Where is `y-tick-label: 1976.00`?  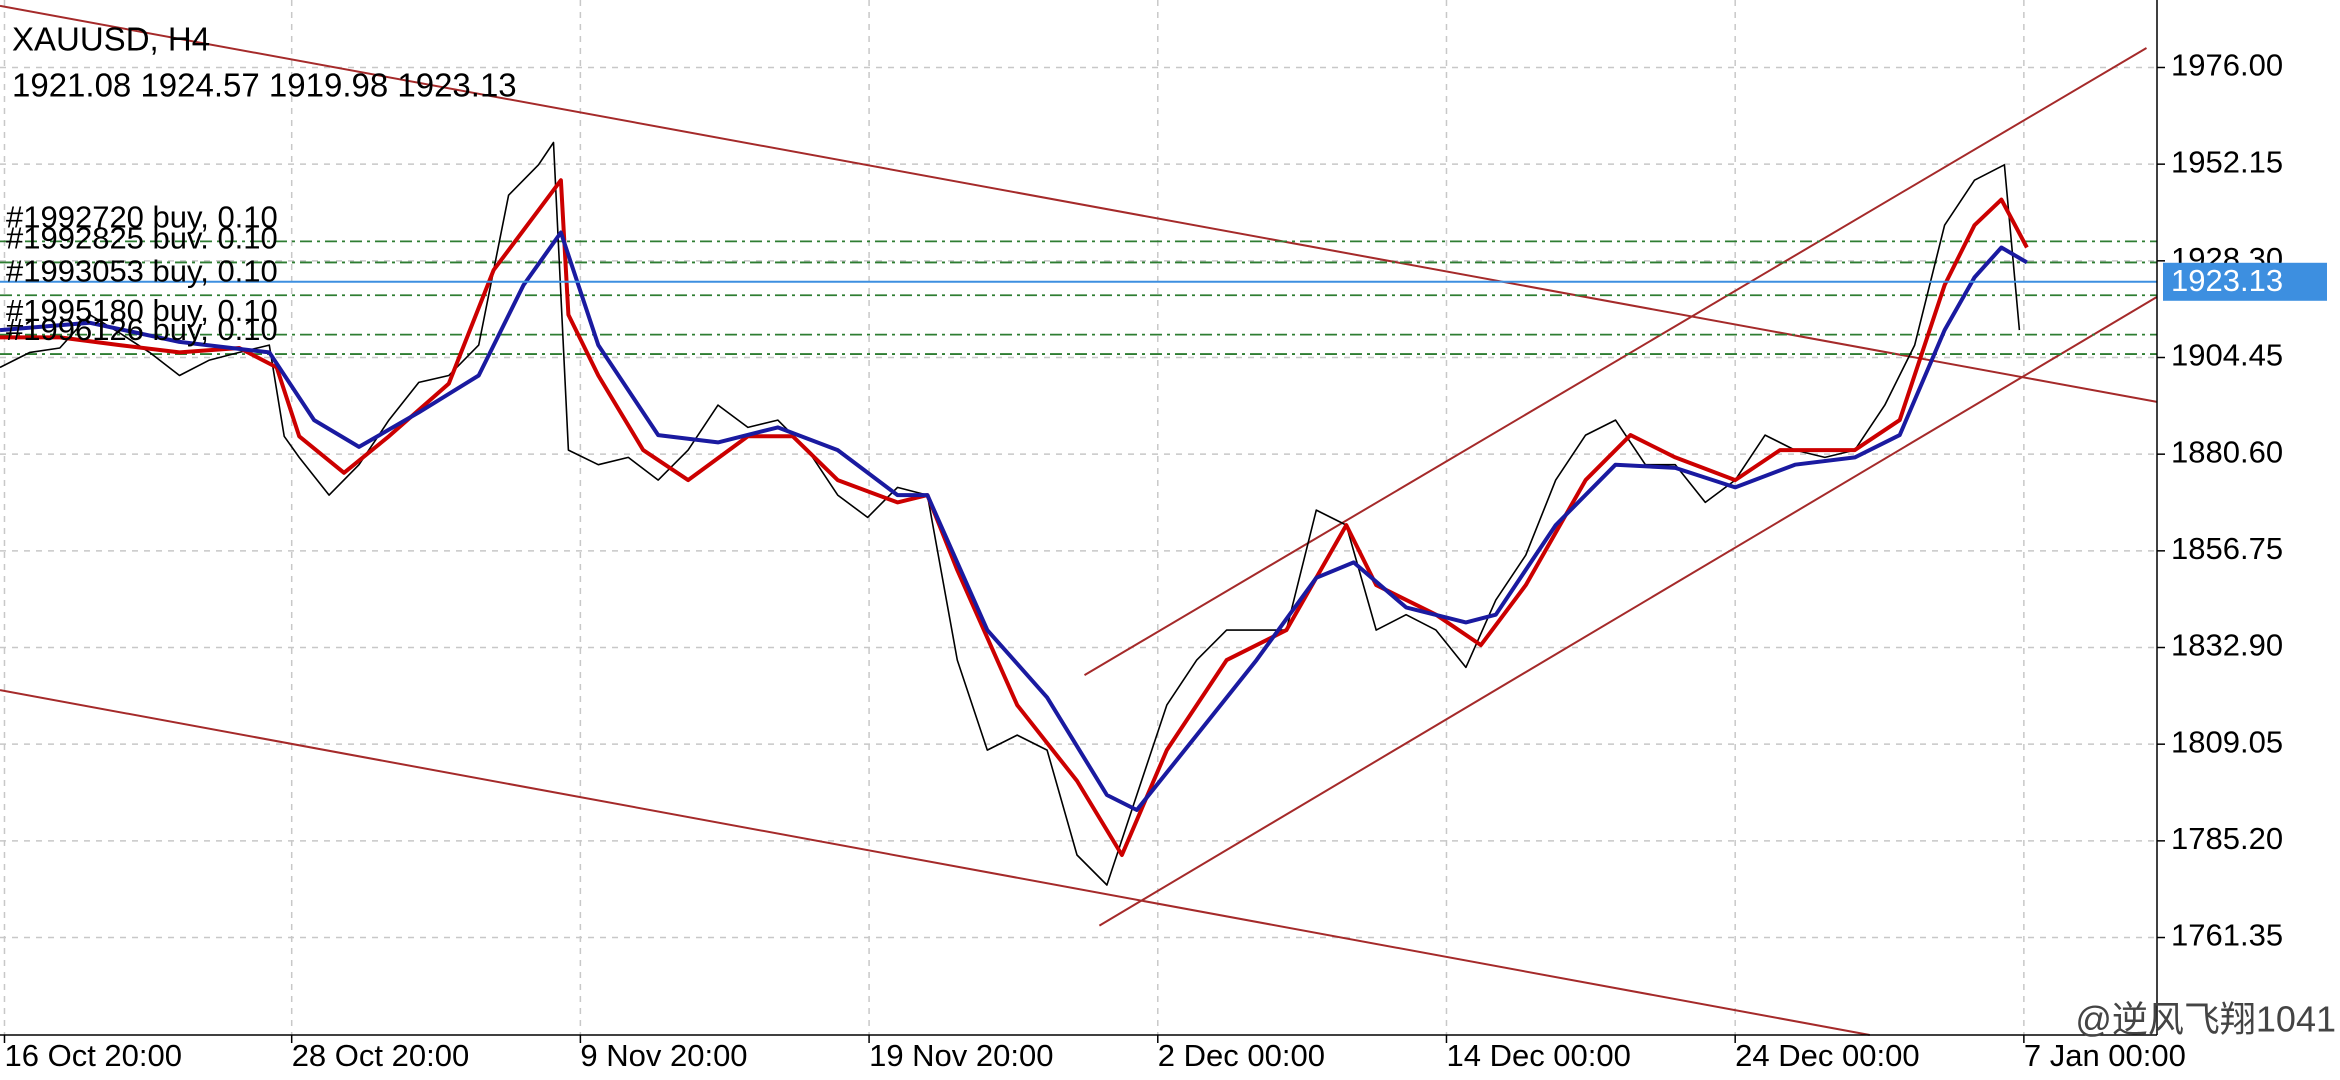
y-tick-label: 1976.00 is located at coordinates (2227, 65).